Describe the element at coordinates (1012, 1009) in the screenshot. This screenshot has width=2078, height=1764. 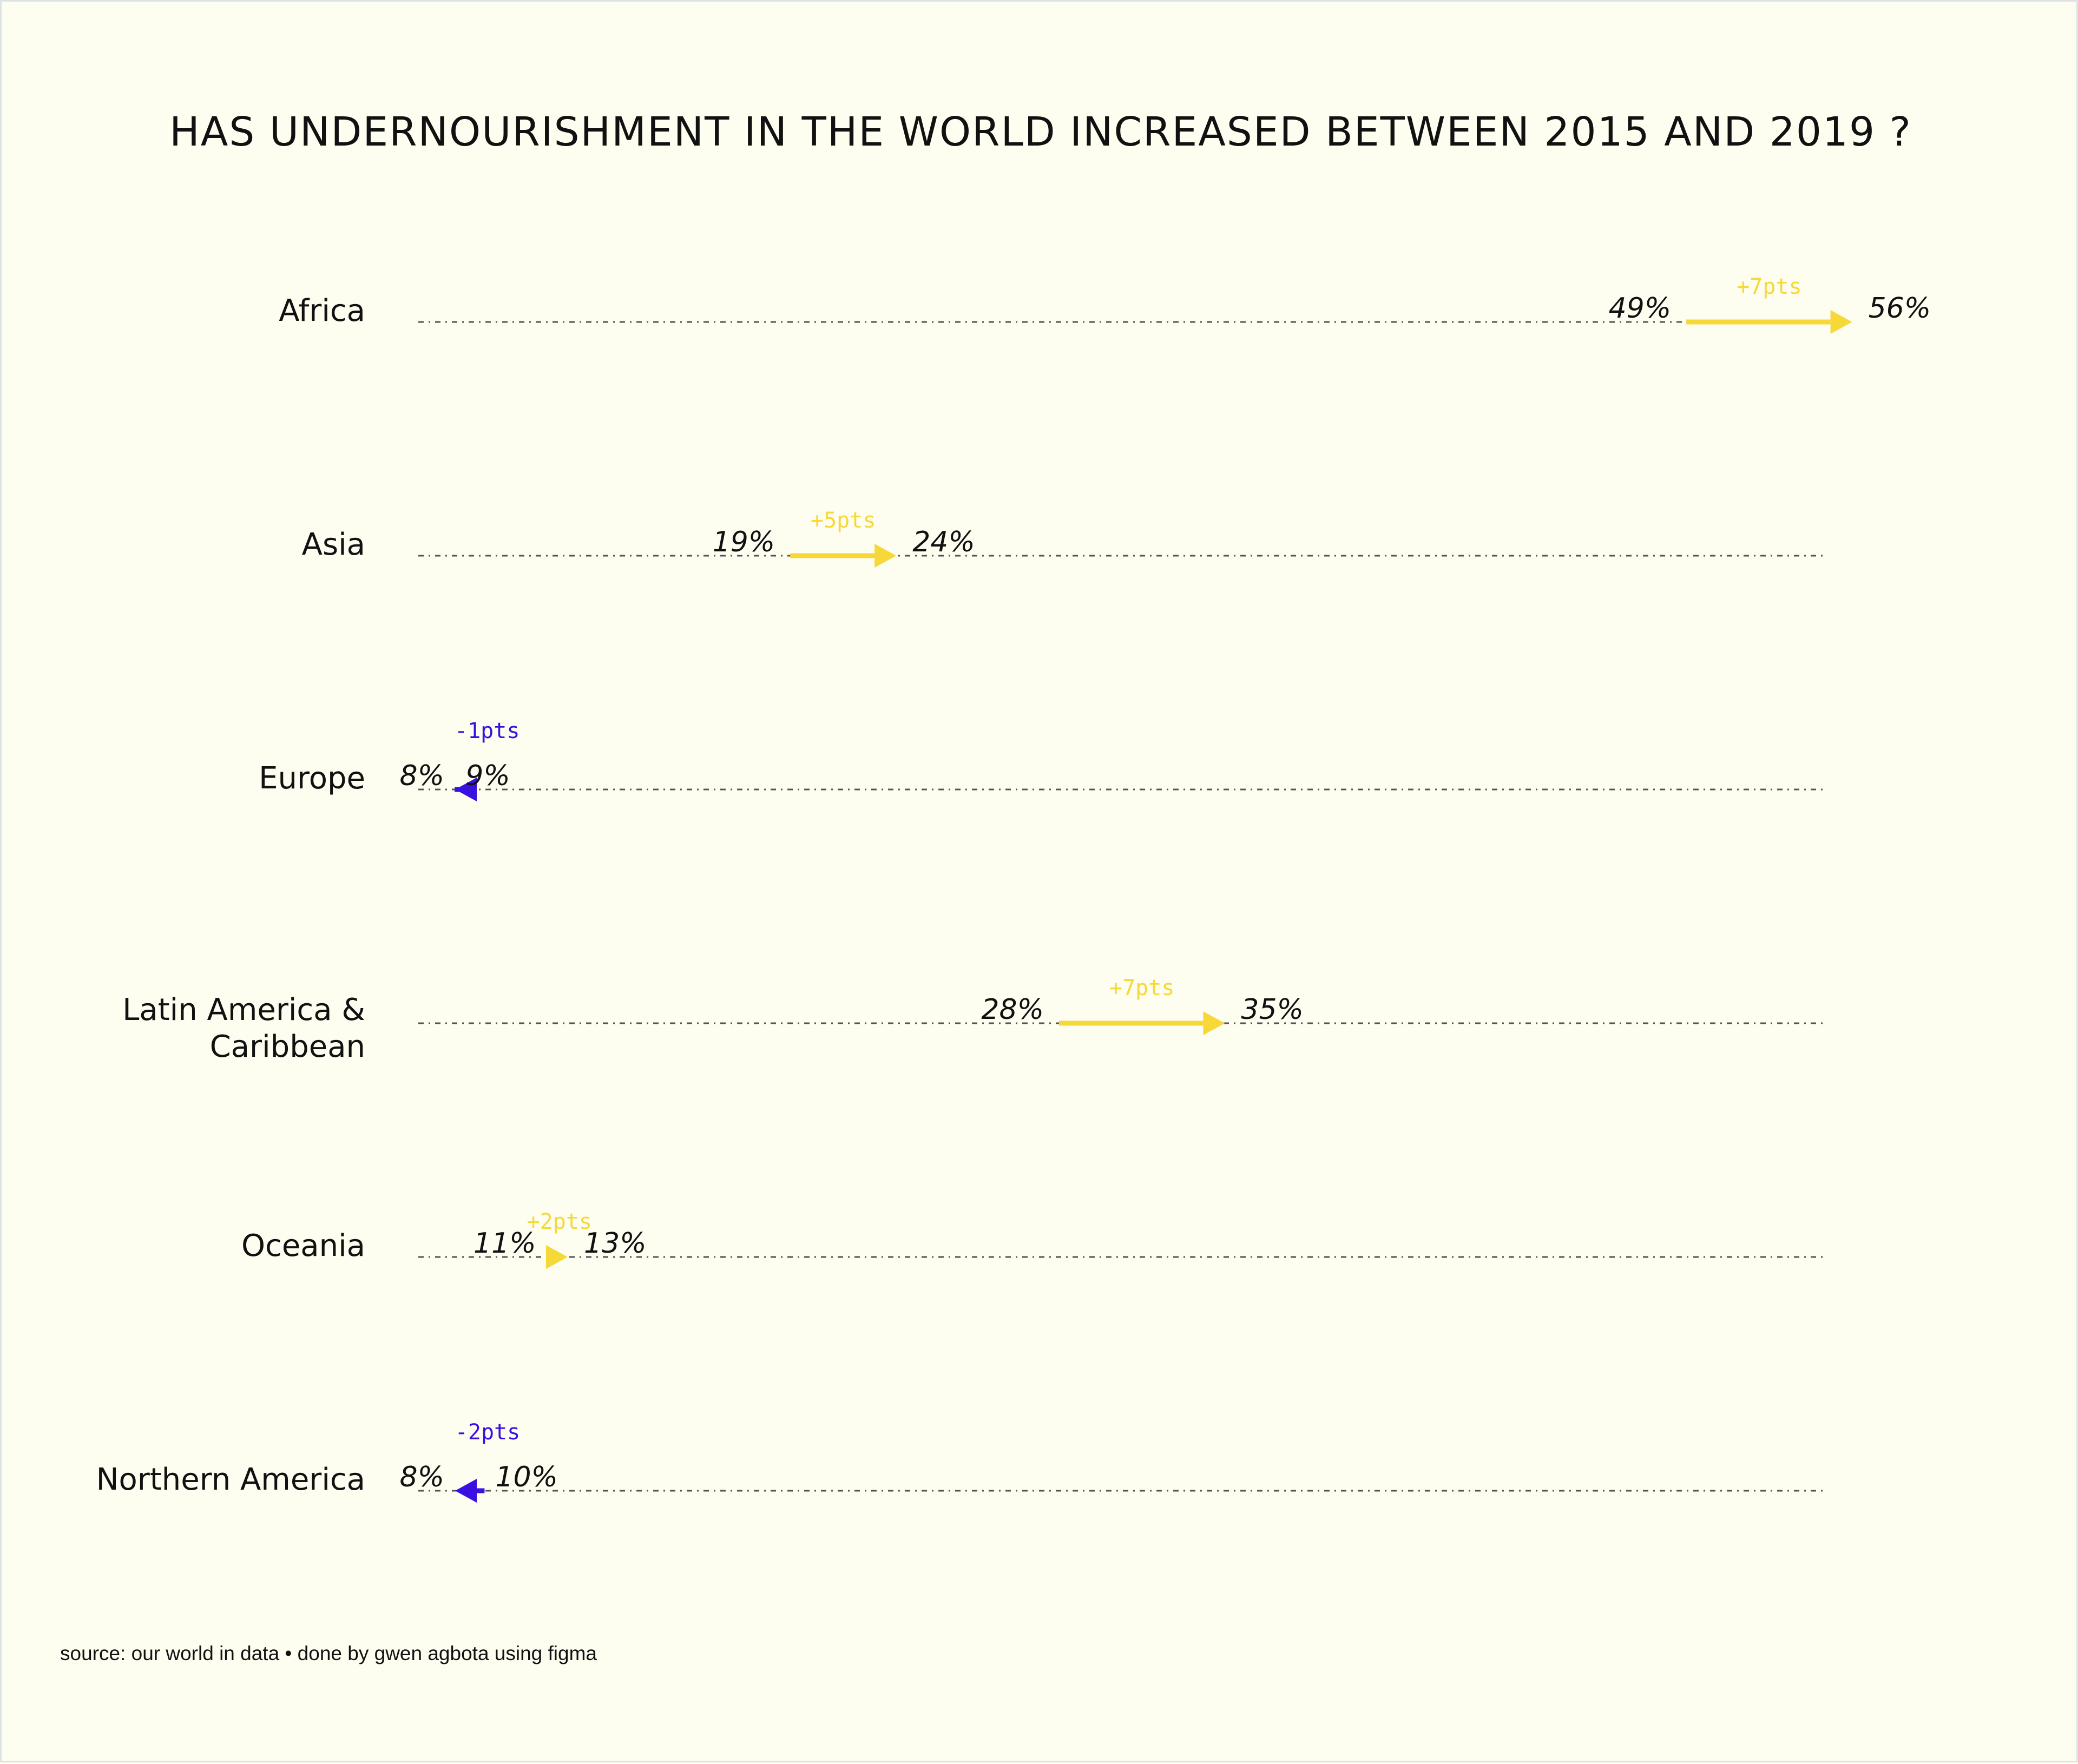
I see `start-value-label: 28%` at that location.